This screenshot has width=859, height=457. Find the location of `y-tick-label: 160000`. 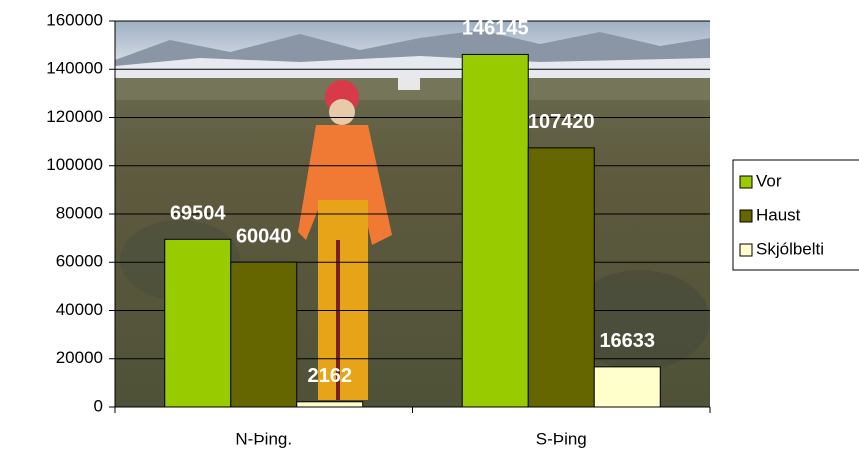

y-tick-label: 160000 is located at coordinates (74, 19).